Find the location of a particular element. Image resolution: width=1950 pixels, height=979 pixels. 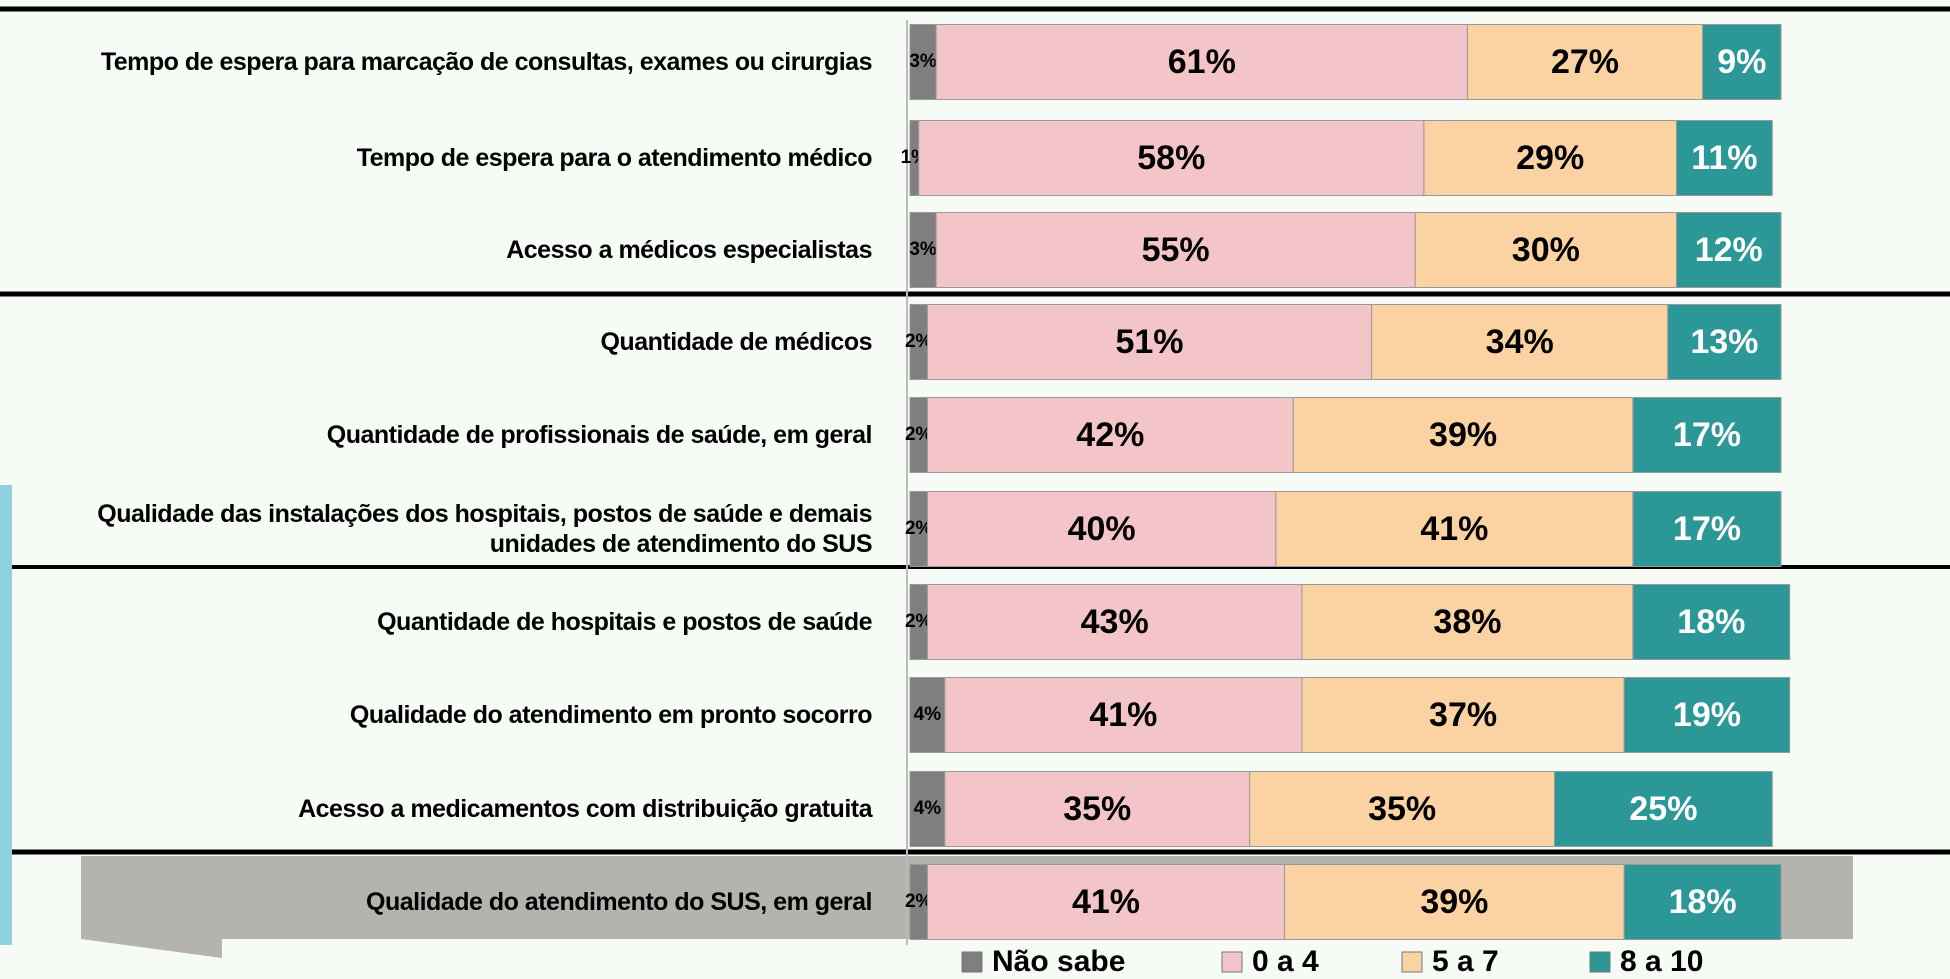

data-label: 38% is located at coordinates (1467, 622).